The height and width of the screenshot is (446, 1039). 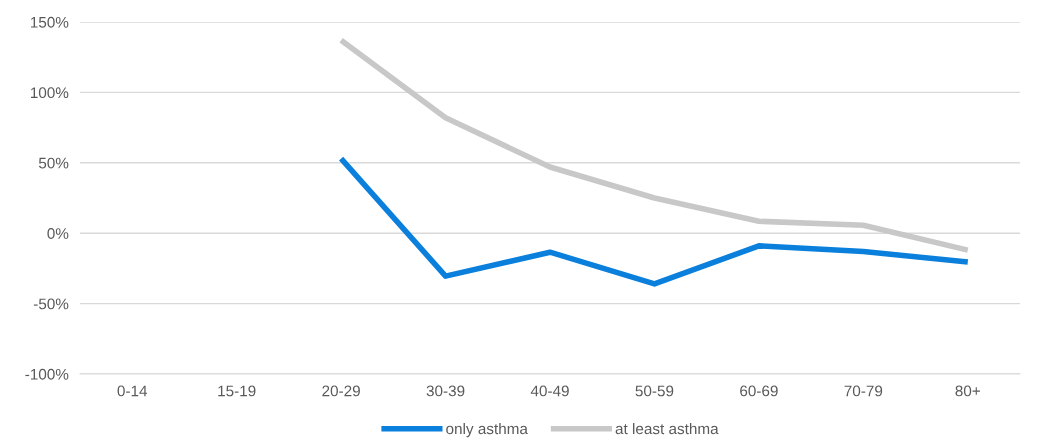 What do you see at coordinates (51, 304) in the screenshot?
I see `y-tick-label: -50%` at bounding box center [51, 304].